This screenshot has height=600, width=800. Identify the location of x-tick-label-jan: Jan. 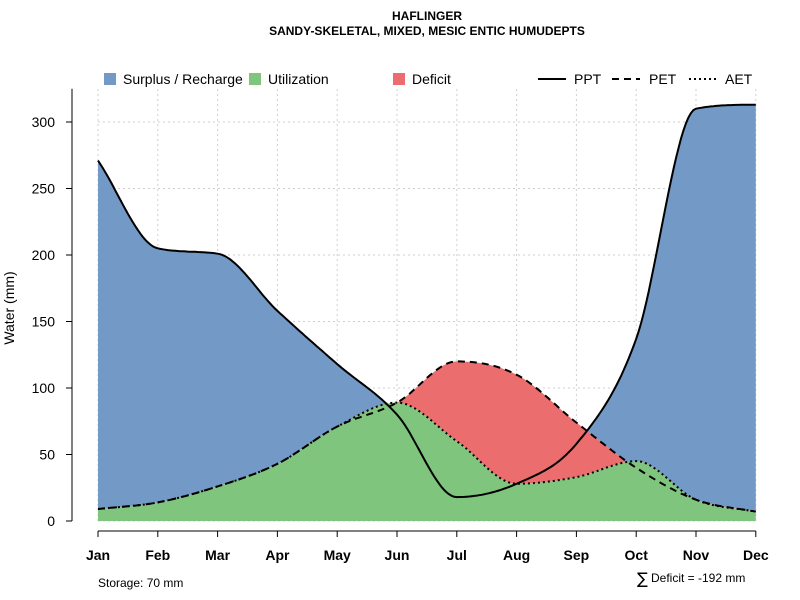
(98, 555).